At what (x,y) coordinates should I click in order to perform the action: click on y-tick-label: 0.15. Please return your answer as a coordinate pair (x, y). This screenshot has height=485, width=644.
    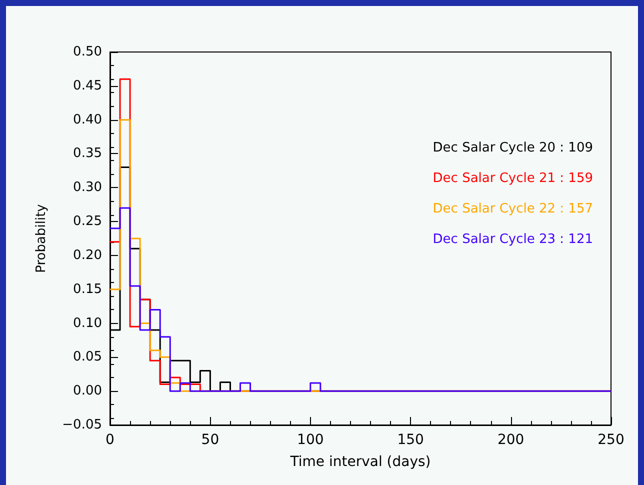
    Looking at the image, I should click on (87, 289).